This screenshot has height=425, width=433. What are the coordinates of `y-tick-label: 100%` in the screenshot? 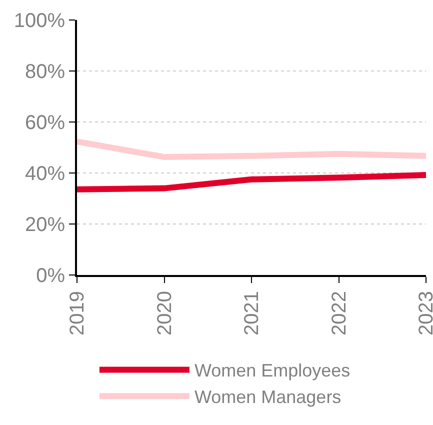 It's located at (40, 21).